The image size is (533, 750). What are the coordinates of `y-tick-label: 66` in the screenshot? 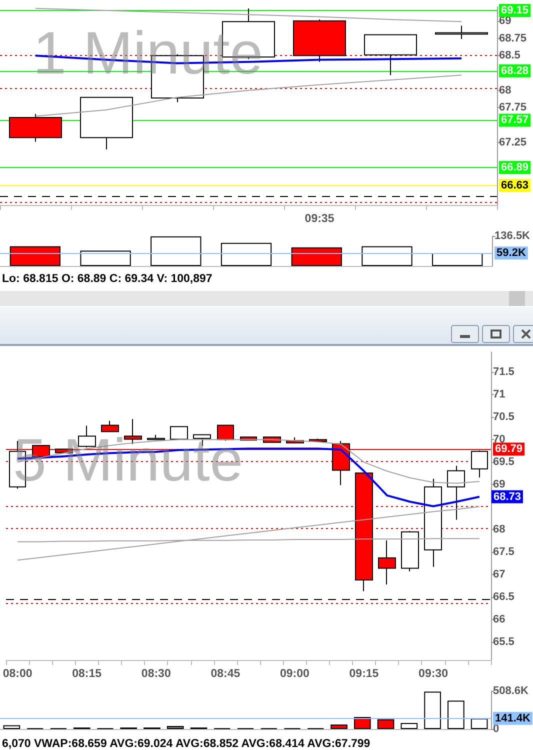 It's located at (499, 620).